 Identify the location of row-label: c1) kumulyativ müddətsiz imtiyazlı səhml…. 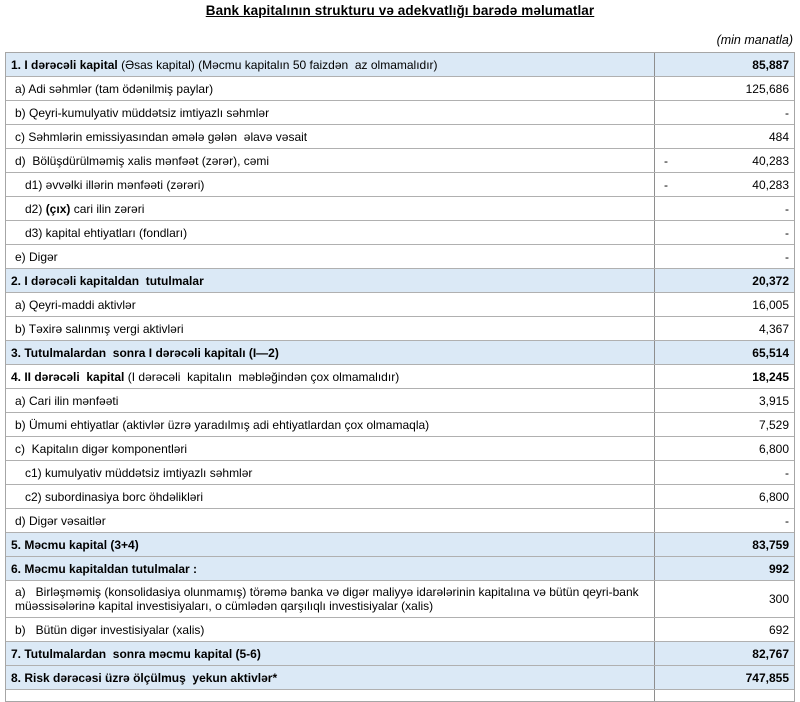
(330, 472).